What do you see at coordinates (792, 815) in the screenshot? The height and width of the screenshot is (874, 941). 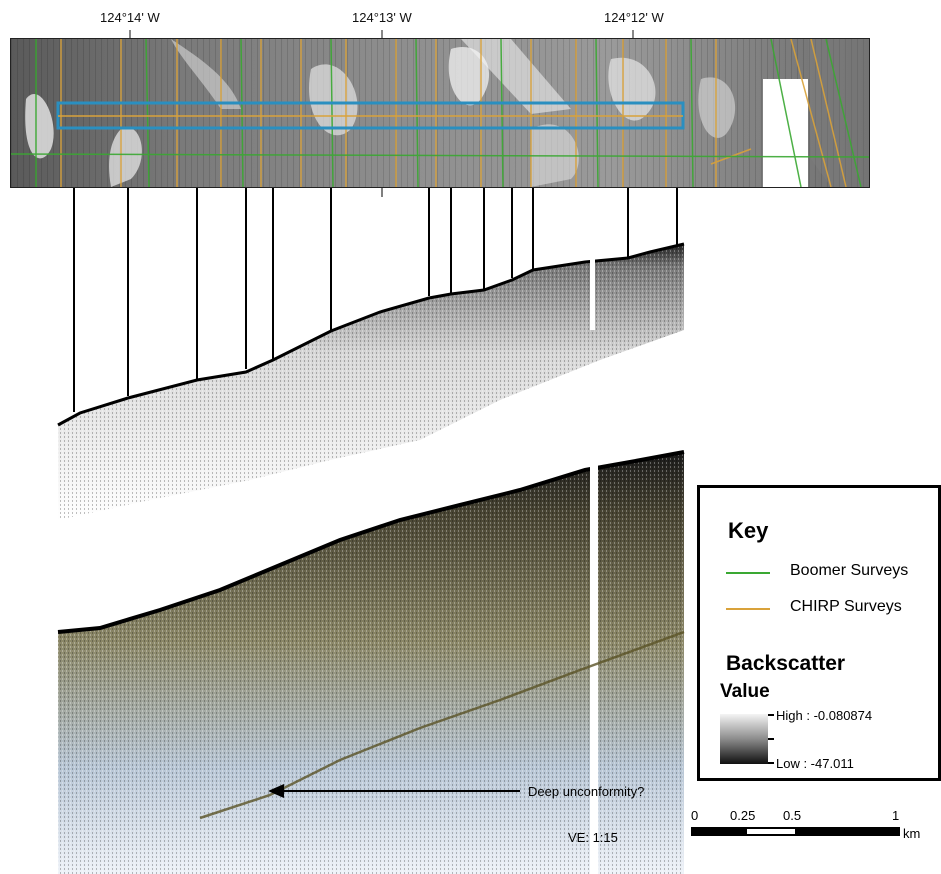 I see `scale-tick-05: 0.5` at bounding box center [792, 815].